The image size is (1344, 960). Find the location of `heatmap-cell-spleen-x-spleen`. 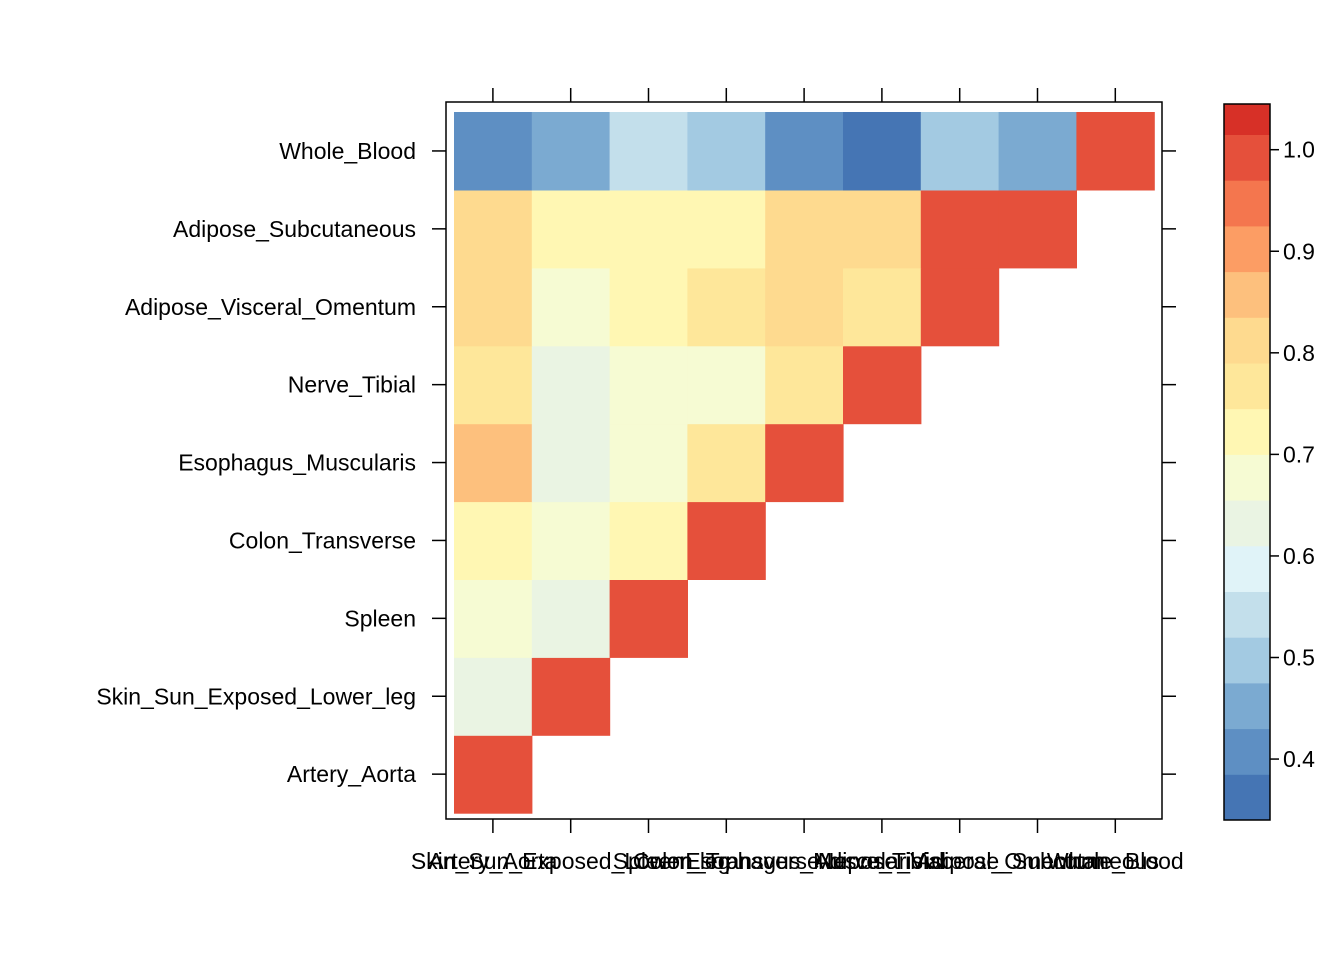

heatmap-cell-spleen-x-spleen is located at coordinates (648, 618).